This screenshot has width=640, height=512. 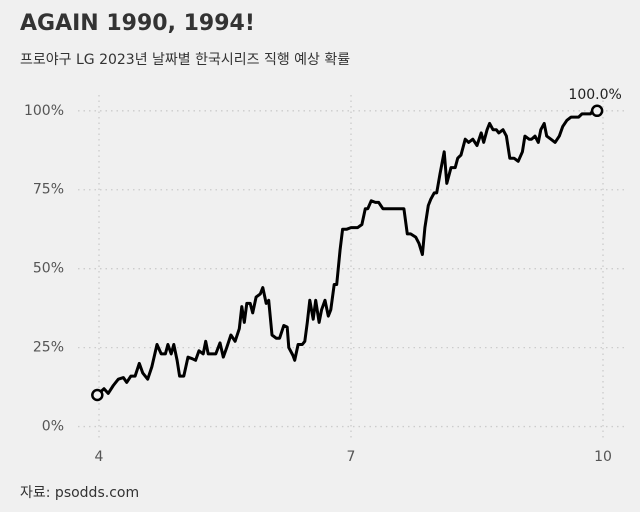 I want to click on y-tick-label: 25%, so click(x=48, y=348).